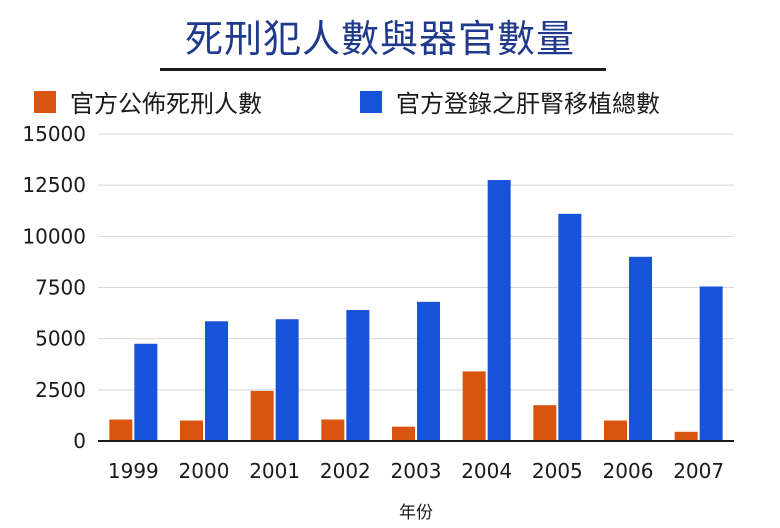 This screenshot has height=528, width=780. I want to click on x-axis-title: 年份, so click(416, 513).